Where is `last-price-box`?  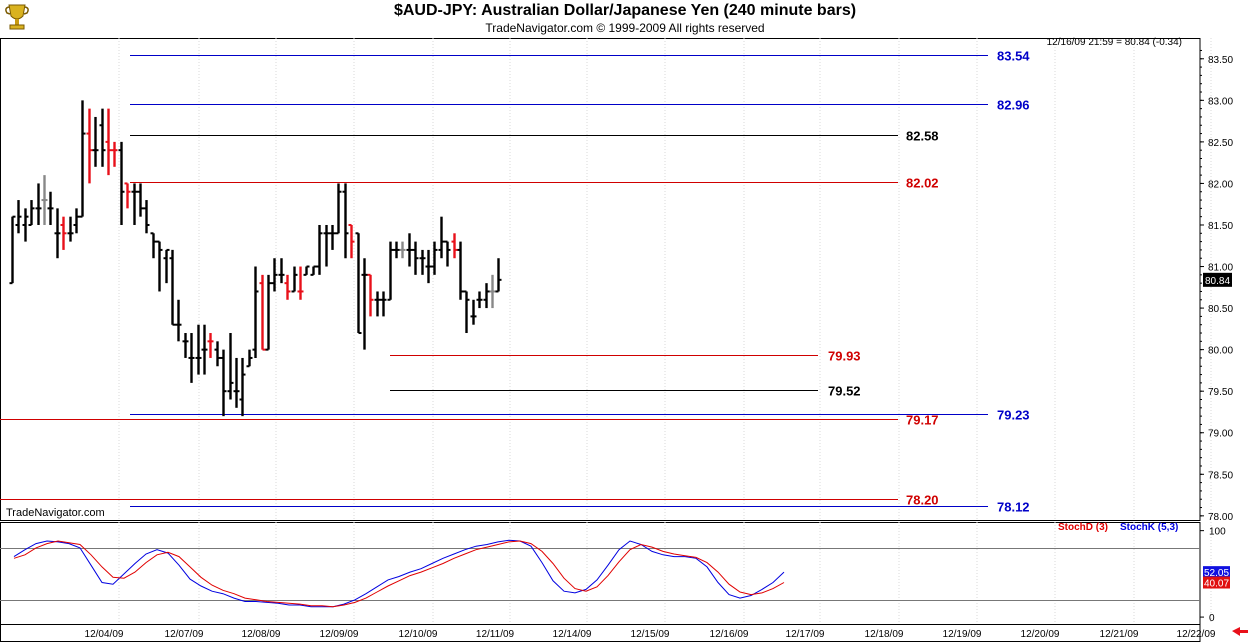
last-price-box is located at coordinates (1217, 279).